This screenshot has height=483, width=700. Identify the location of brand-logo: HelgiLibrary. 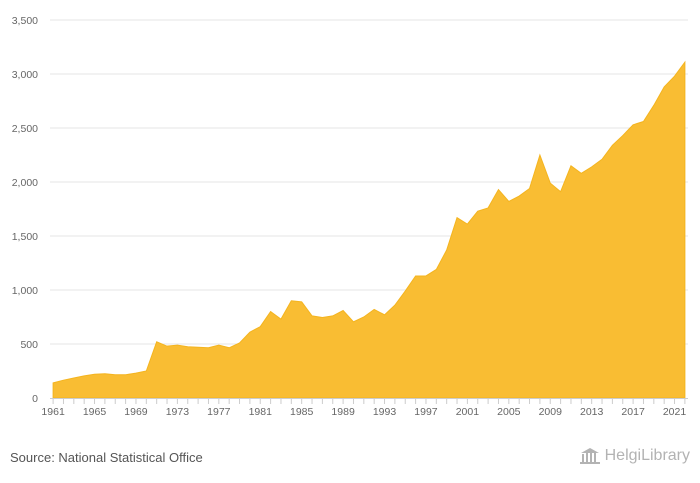
(634, 456).